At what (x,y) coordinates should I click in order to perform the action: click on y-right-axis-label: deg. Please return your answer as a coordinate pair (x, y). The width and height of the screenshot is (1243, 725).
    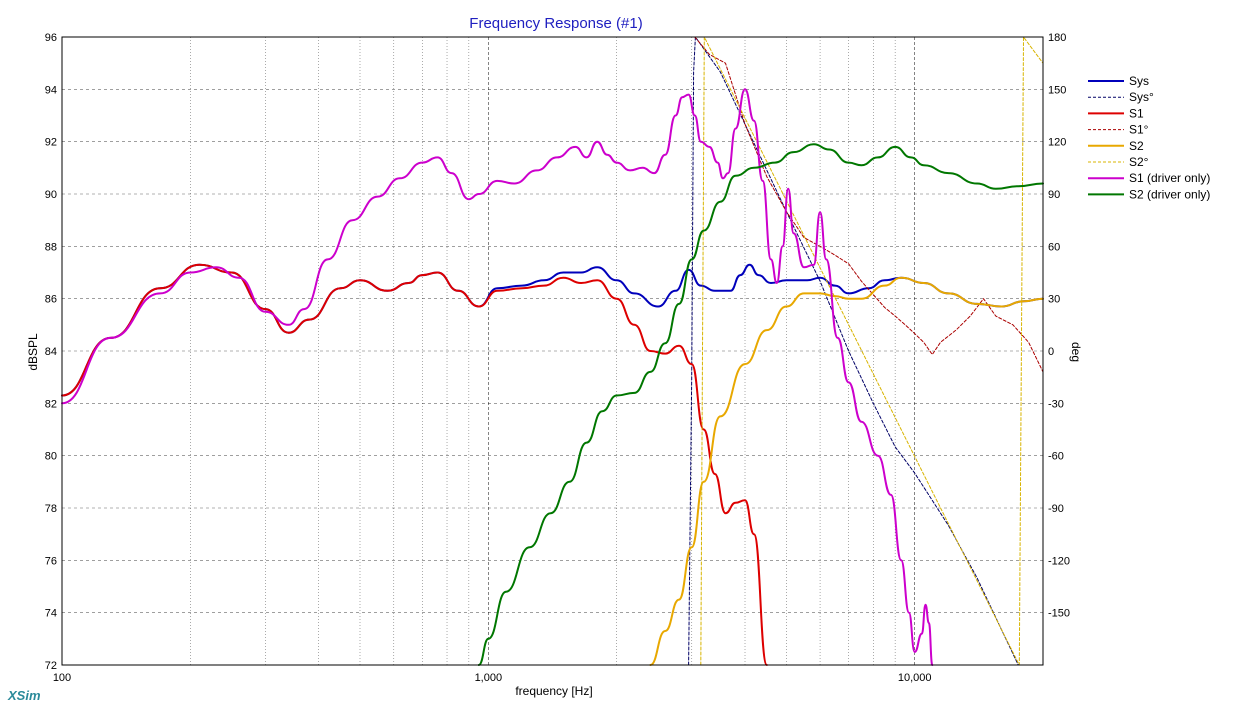
    Looking at the image, I should click on (1076, 352).